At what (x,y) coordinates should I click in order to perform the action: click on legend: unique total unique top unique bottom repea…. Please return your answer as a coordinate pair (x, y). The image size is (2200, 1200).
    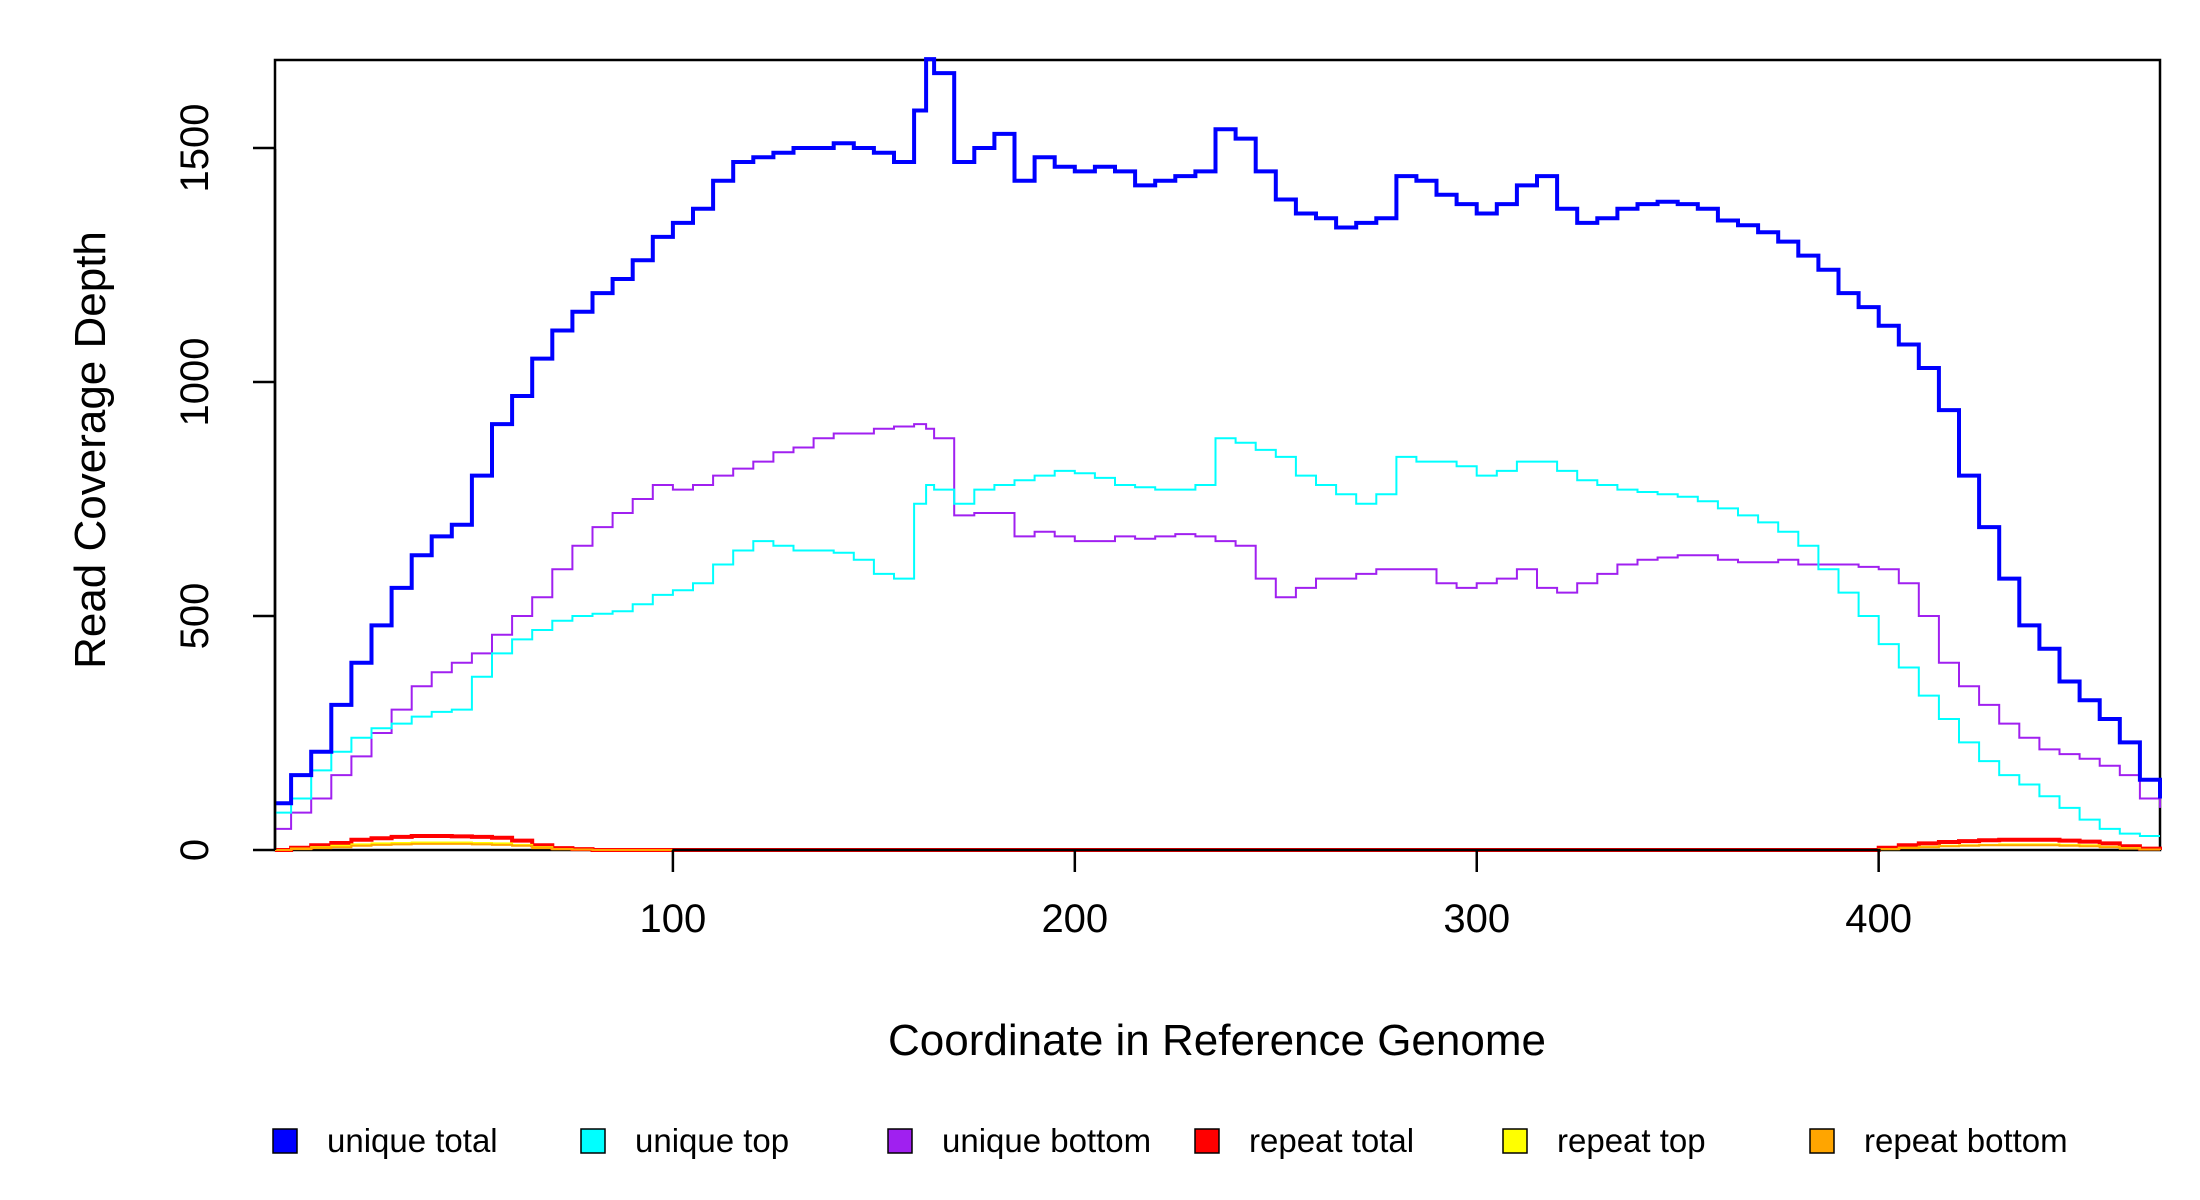
    Looking at the image, I should click on (1170, 1140).